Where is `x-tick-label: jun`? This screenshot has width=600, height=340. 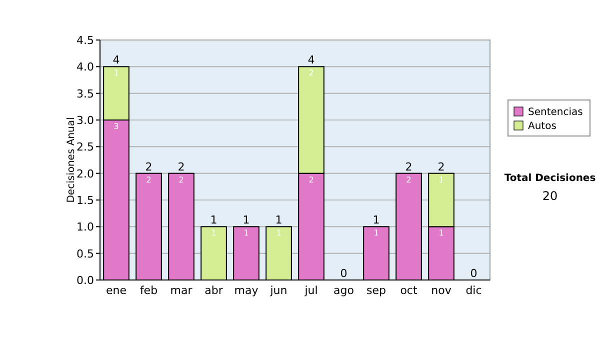 x-tick-label: jun is located at coordinates (278, 290).